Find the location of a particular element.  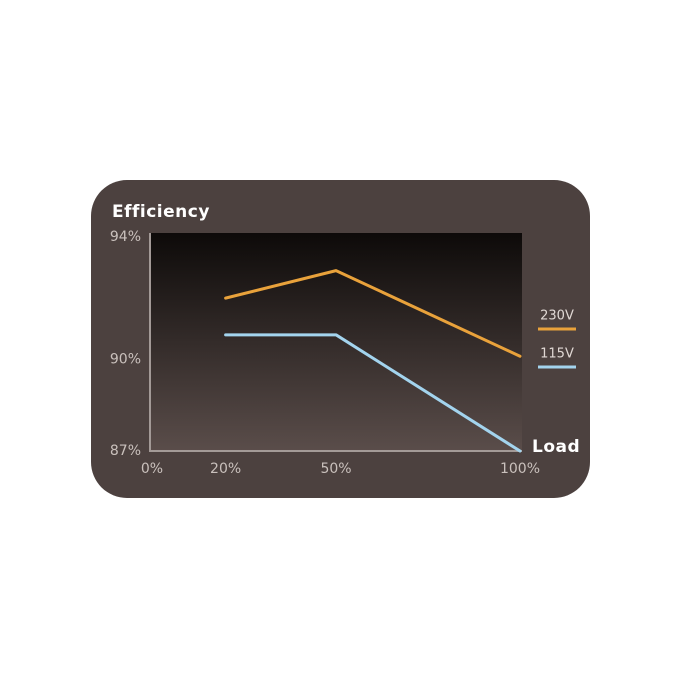

x-tick-label: 20% is located at coordinates (225, 469).